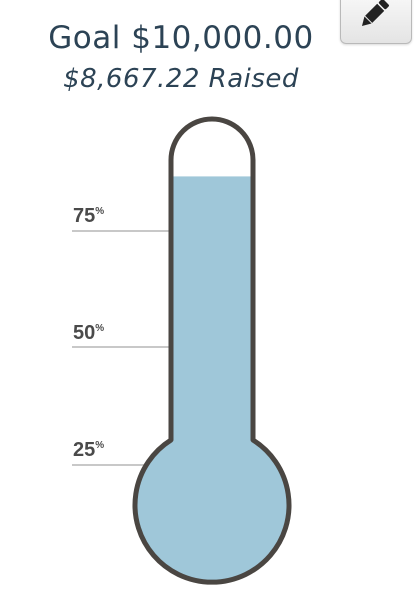 The width and height of the screenshot is (419, 607). Describe the element at coordinates (181, 38) in the screenshot. I see `goal-title: Goal $10,000.00` at that location.